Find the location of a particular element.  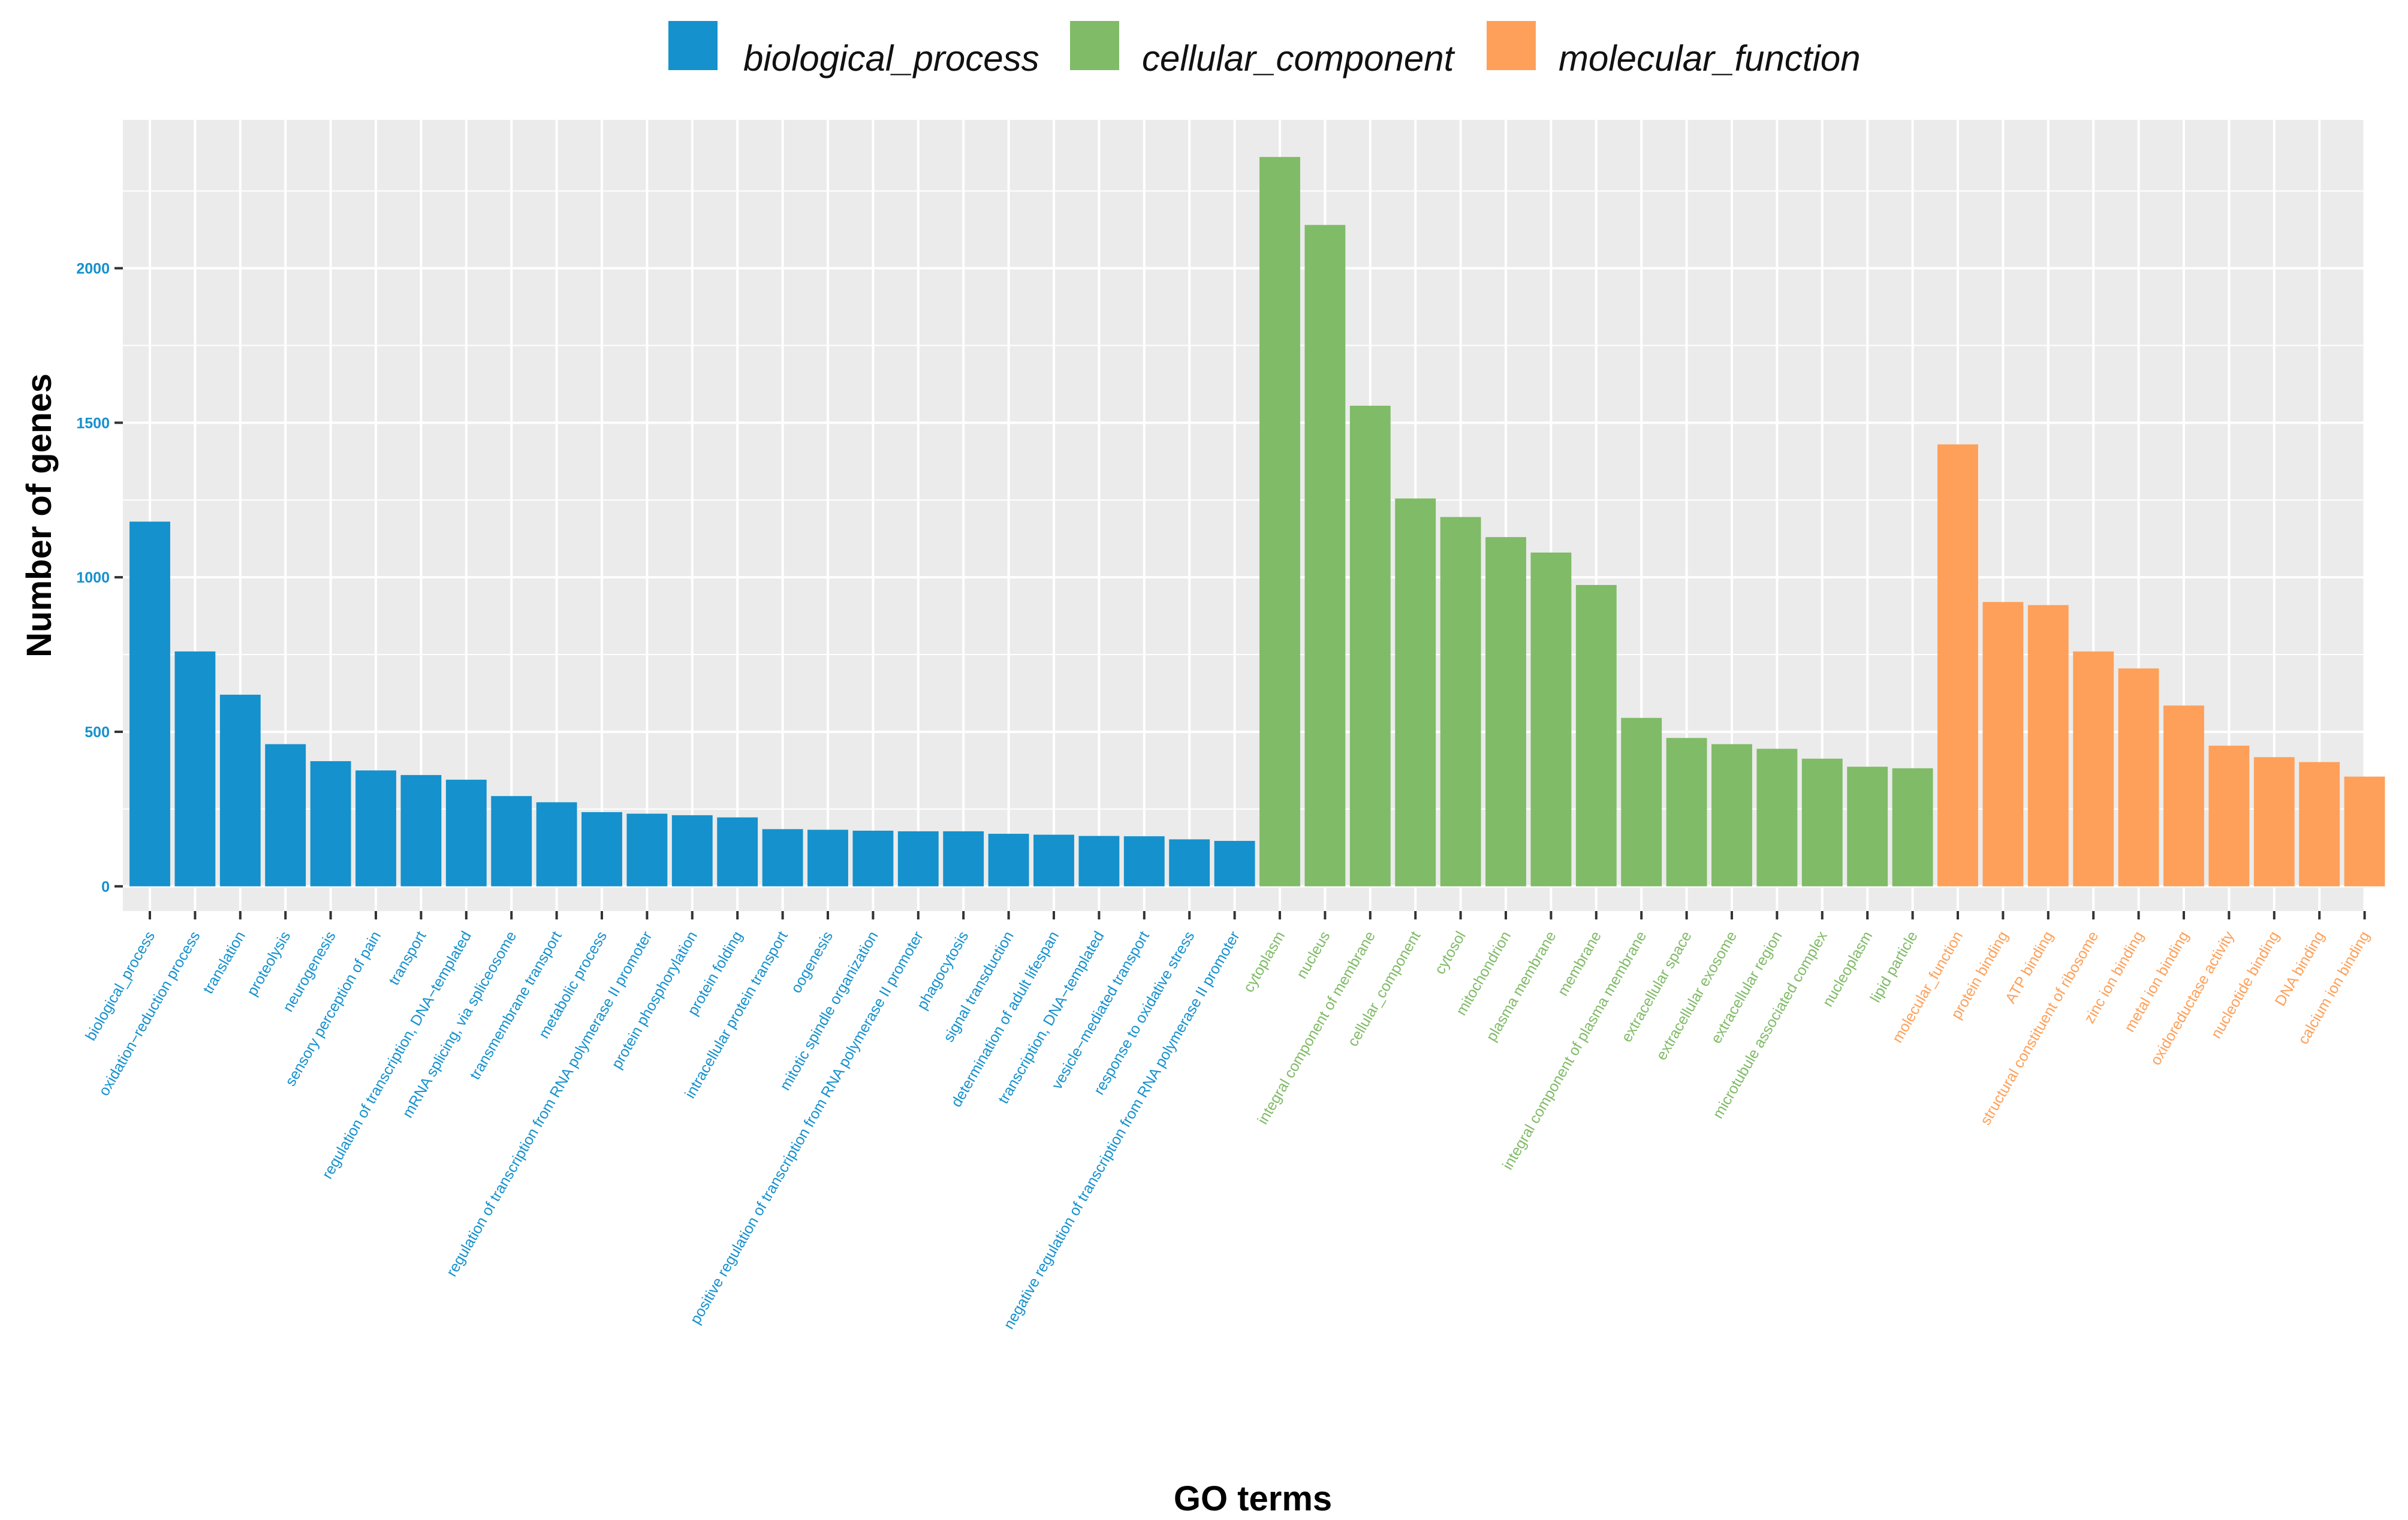

y-tick-label: 1000 is located at coordinates (93, 578).